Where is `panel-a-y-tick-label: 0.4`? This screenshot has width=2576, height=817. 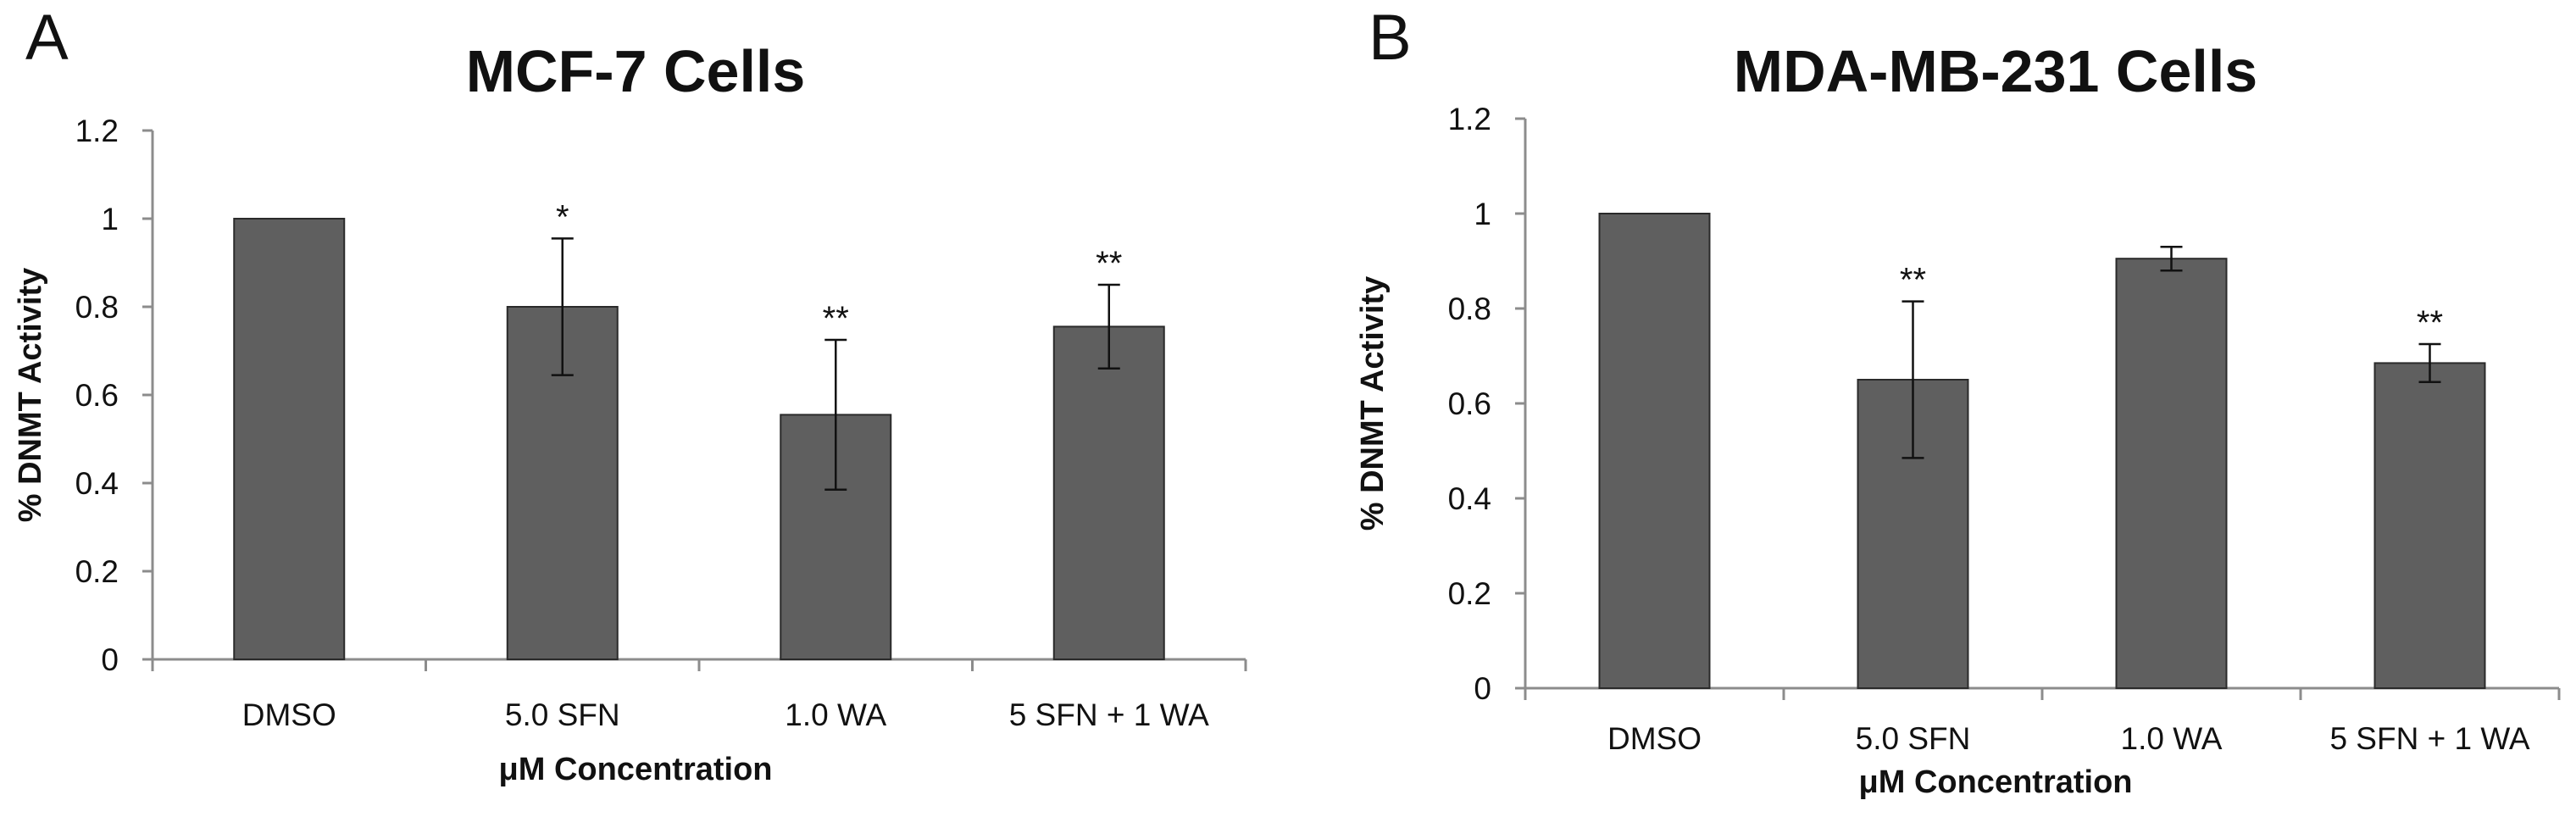
panel-a-y-tick-label: 0.4 is located at coordinates (97, 484).